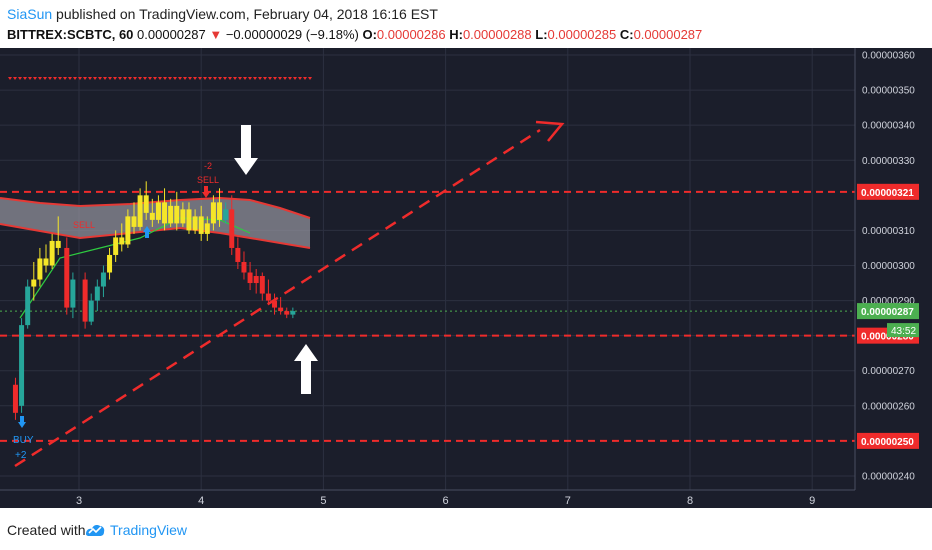  What do you see at coordinates (206, 192) in the screenshot?
I see `sell-down-arrow-icon` at bounding box center [206, 192].